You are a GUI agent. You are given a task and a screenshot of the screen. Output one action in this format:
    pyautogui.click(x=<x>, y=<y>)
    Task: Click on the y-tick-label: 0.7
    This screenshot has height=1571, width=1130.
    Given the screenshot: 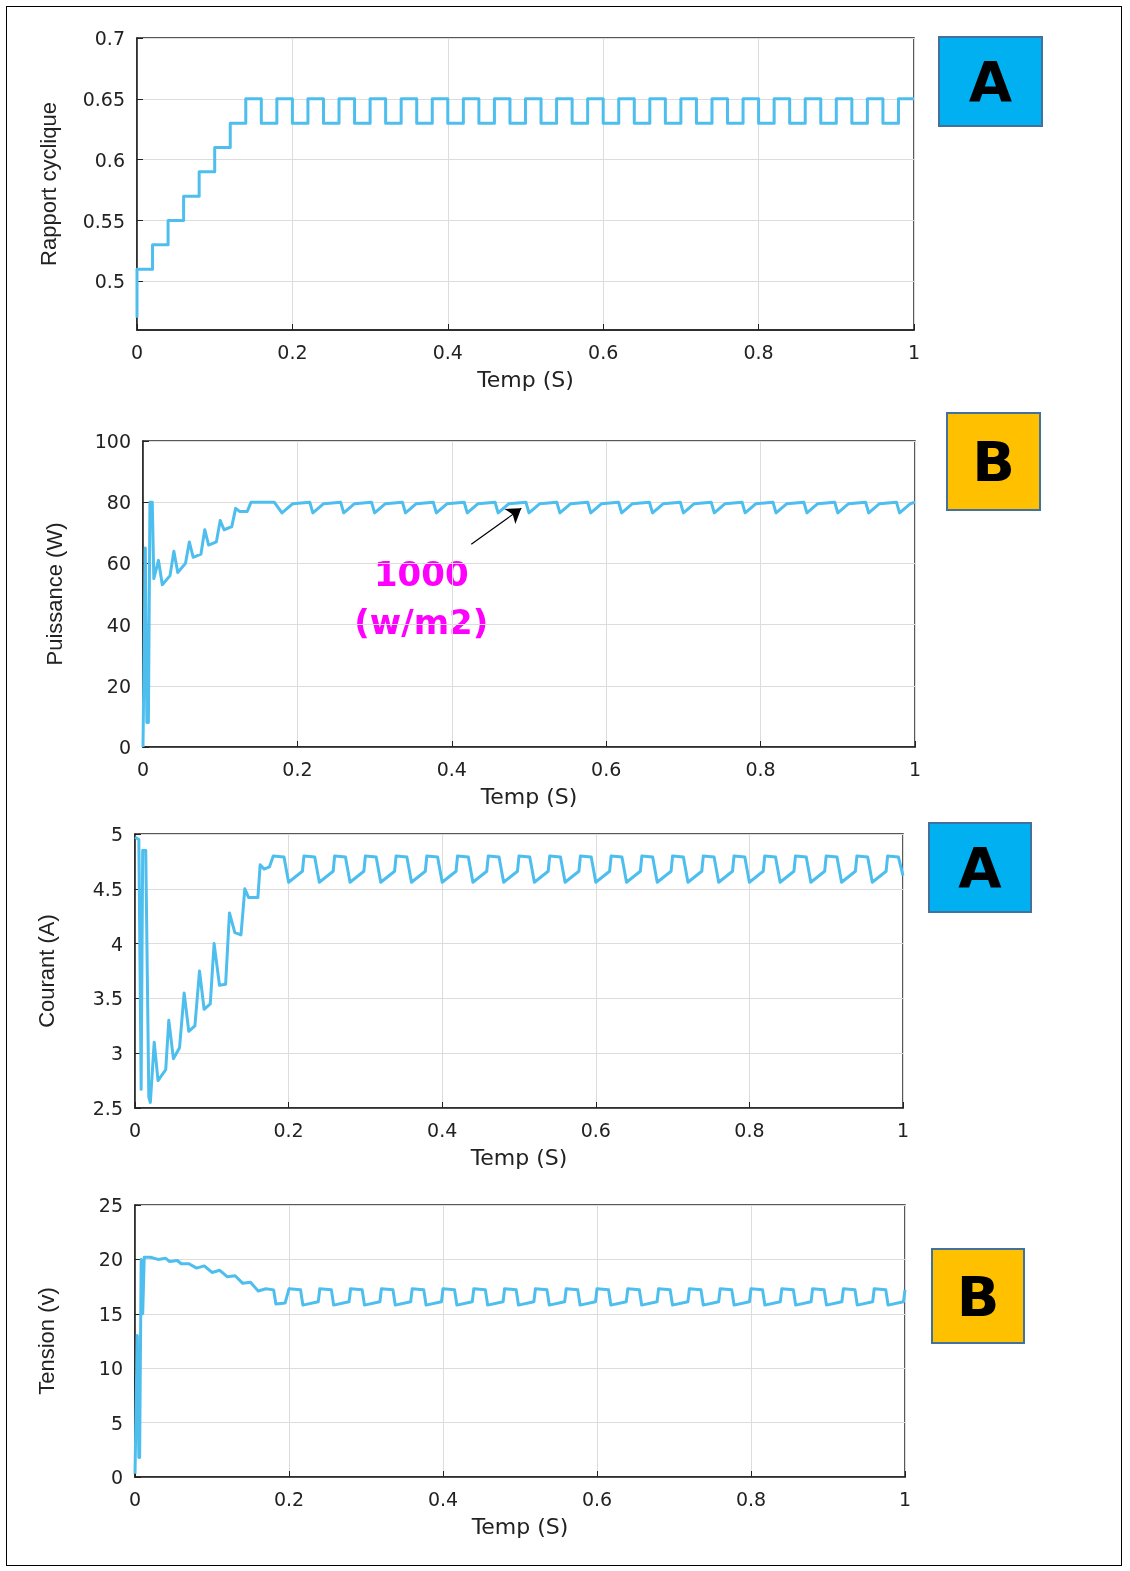 What is the action you would take?
    pyautogui.click(x=109, y=38)
    